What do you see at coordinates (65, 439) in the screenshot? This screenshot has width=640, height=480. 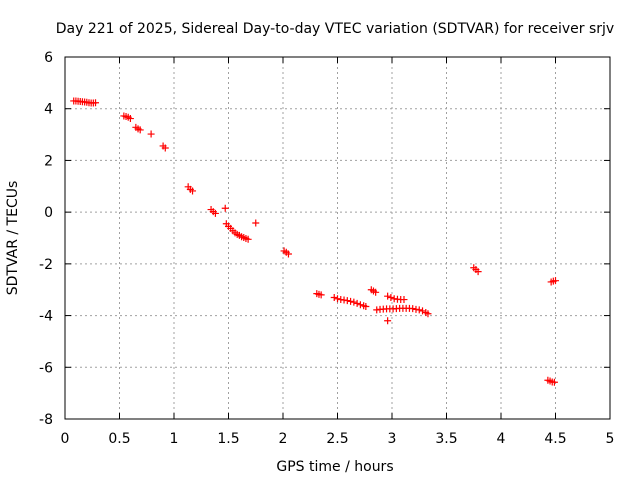 I see `x-tick-label: 0` at bounding box center [65, 439].